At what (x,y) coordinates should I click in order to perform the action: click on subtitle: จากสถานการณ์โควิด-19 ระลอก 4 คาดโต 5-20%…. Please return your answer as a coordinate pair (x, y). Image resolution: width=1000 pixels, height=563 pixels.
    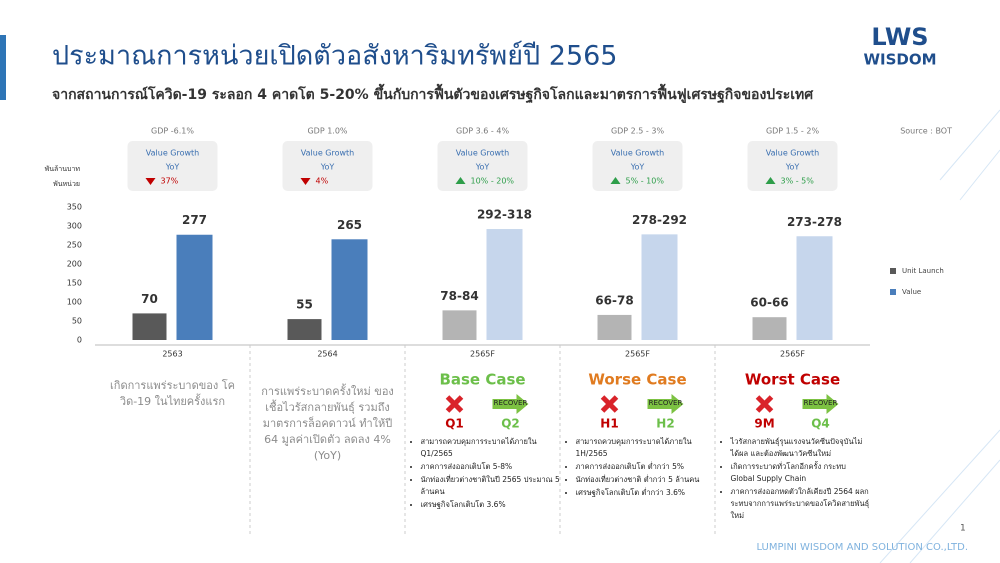
    Looking at the image, I should click on (433, 93).